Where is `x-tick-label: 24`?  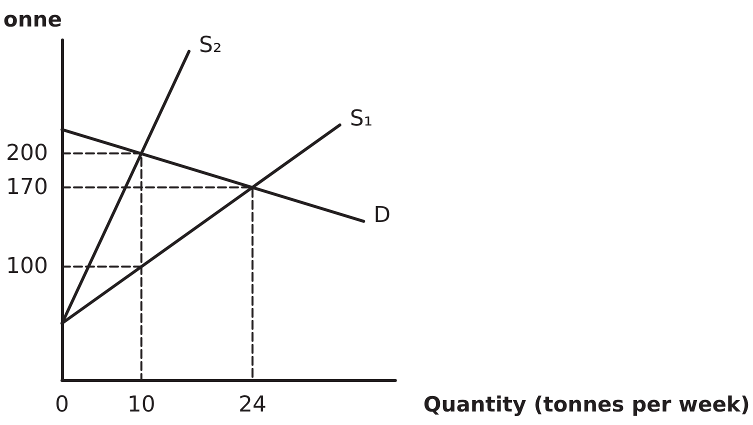
x-tick-label: 24 is located at coordinates (252, 405).